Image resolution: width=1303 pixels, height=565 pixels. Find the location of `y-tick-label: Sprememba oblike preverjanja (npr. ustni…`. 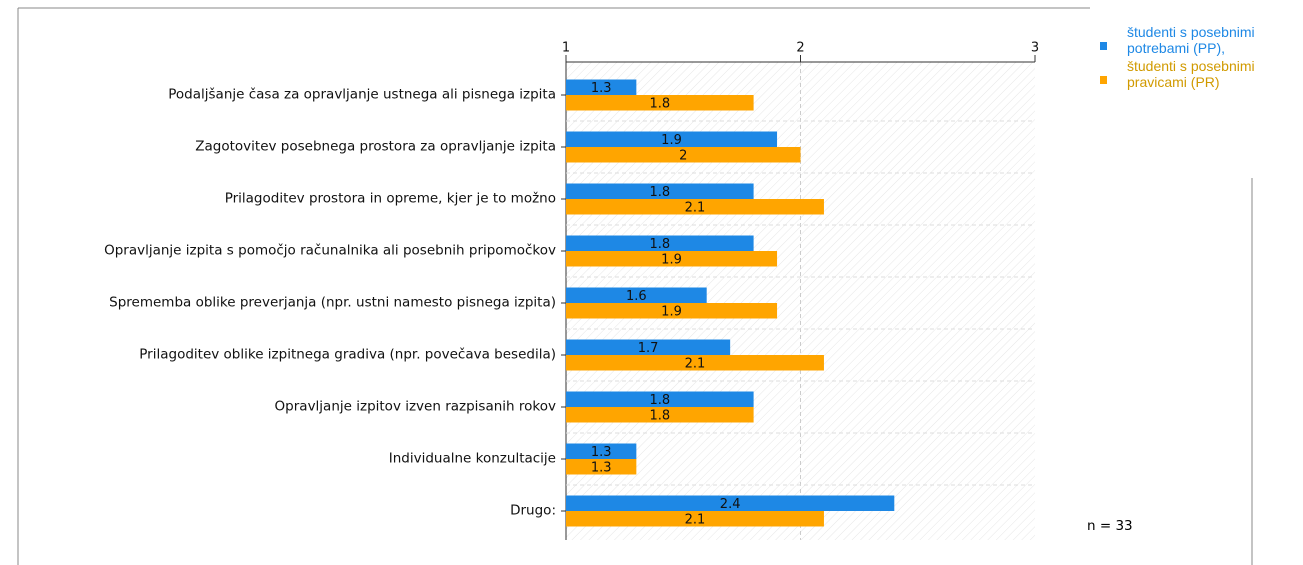

y-tick-label: Sprememba oblike preverjanja (npr. ustni… is located at coordinates (332, 302).